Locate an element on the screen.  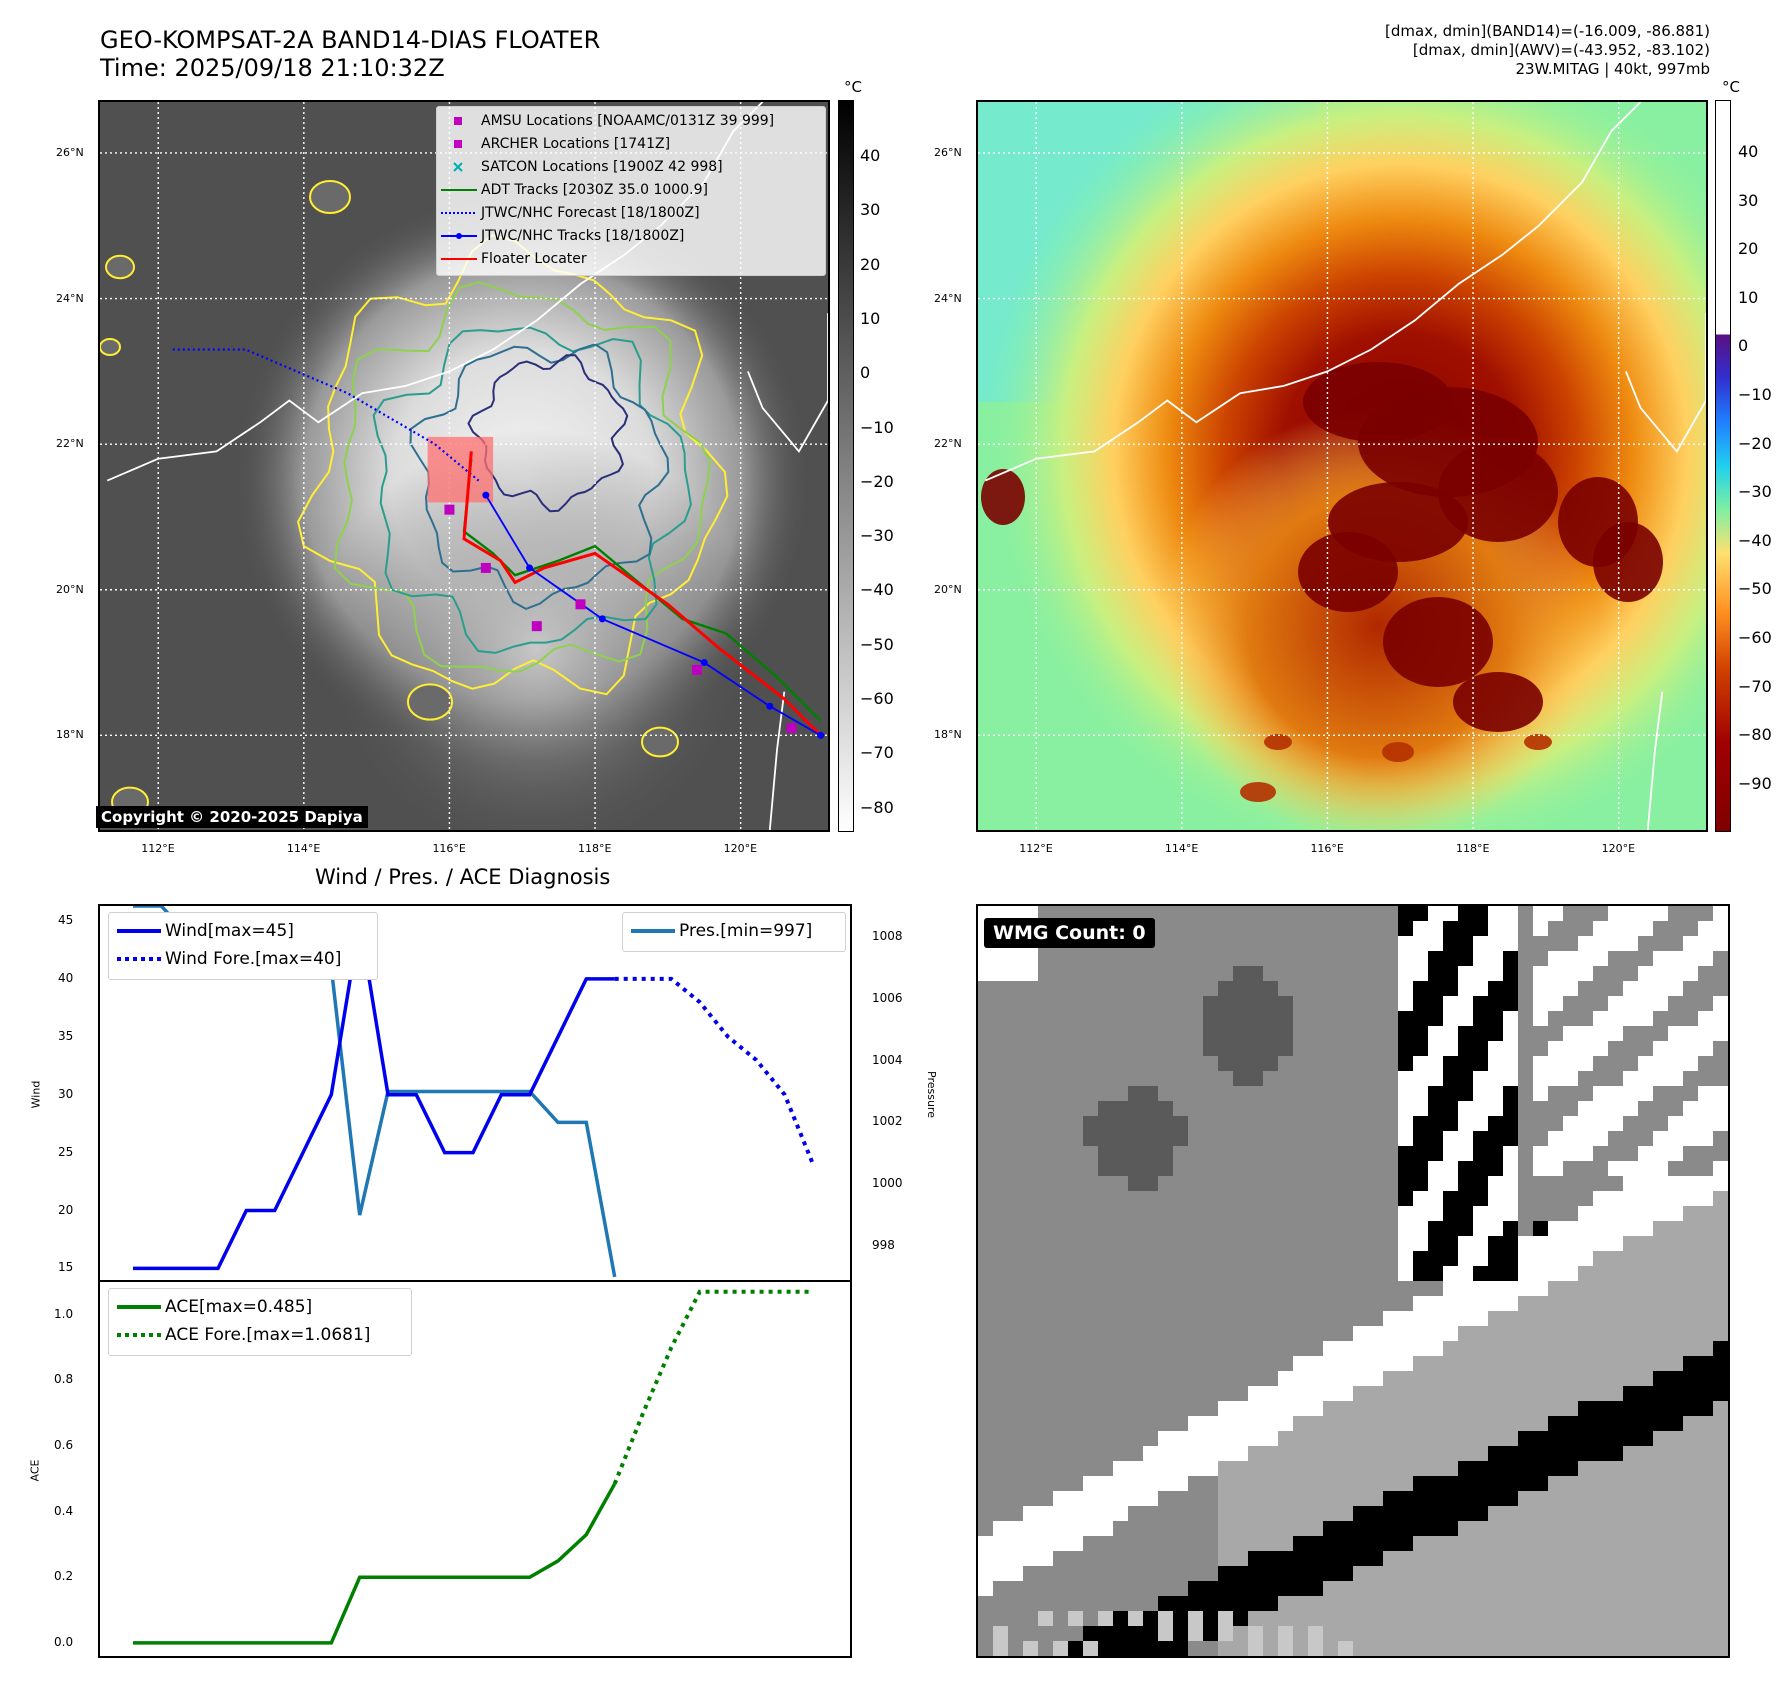
colorbar-tick-label: −60 is located at coordinates (1755, 637).